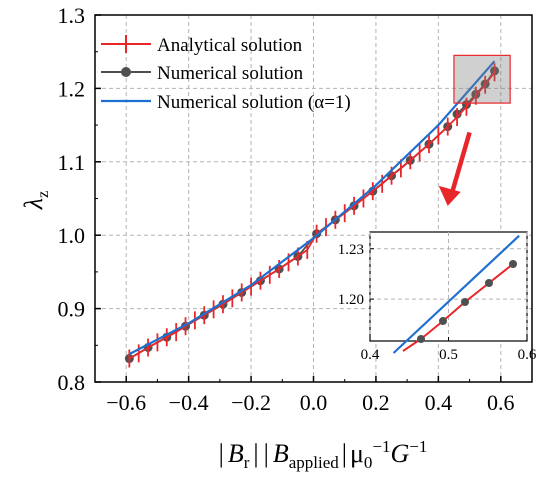 The image size is (550, 486). Describe the element at coordinates (527, 355) in the screenshot. I see `inset-x-tick-label: 0.6` at that location.